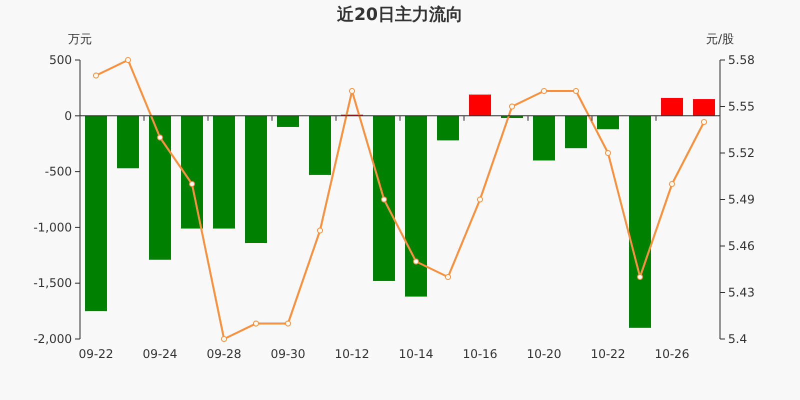 The height and width of the screenshot is (400, 800). What do you see at coordinates (288, 354) in the screenshot?
I see `x-tick-label: 09-30` at bounding box center [288, 354].